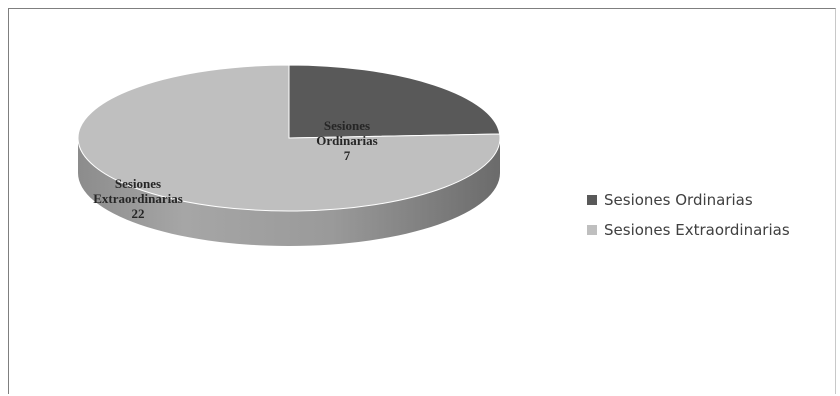  Describe the element at coordinates (697, 230) in the screenshot. I see `legend-label-extraordinarias: Sesiones Extraordinarias` at that location.